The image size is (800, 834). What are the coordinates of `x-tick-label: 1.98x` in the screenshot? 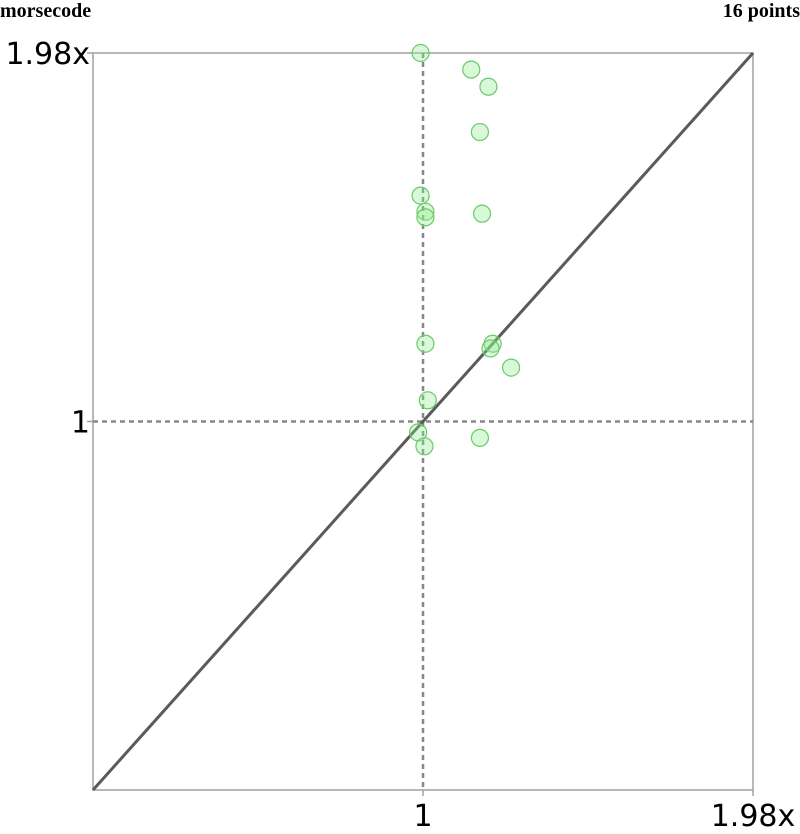 It's located at (753, 816).